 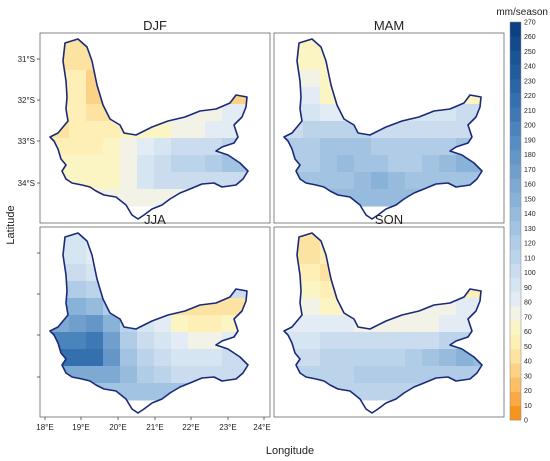 What do you see at coordinates (529, 258) in the screenshot?
I see `colorbar-tick-label: 110` at bounding box center [529, 258].